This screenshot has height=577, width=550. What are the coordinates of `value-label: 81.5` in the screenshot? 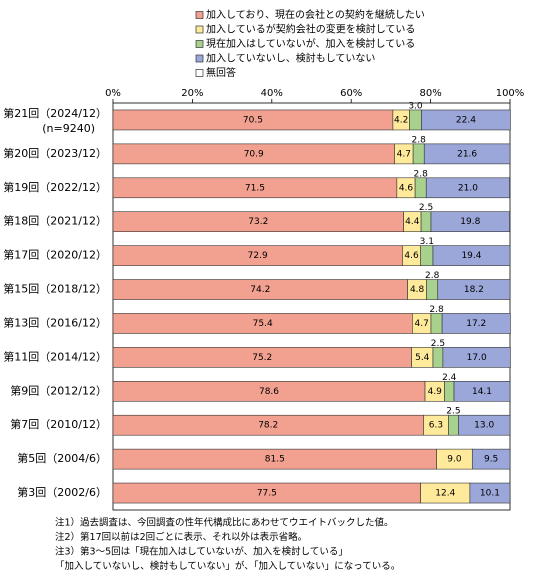 It's located at (275, 460).